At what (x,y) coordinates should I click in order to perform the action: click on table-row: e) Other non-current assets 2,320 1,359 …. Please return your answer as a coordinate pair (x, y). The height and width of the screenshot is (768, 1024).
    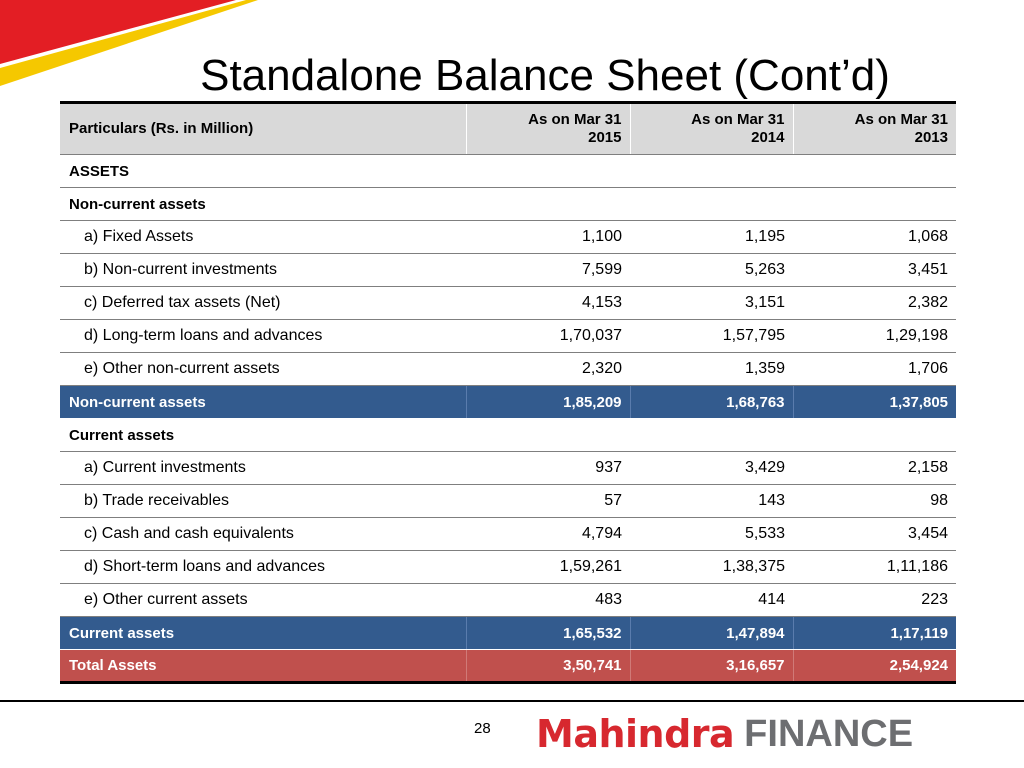
    Looking at the image, I should click on (508, 369).